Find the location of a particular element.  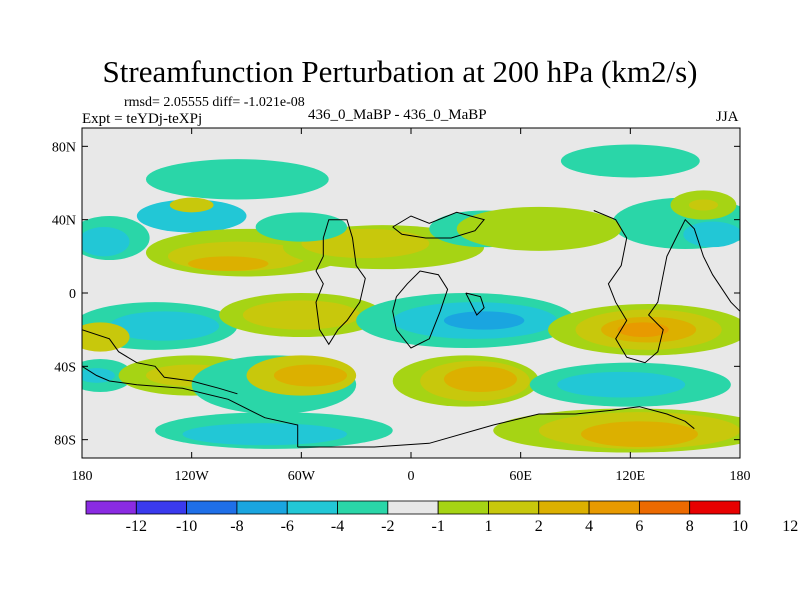

stats-label: rmsd= 2.05555 diff= -1.021e-08 is located at coordinates (214, 102).